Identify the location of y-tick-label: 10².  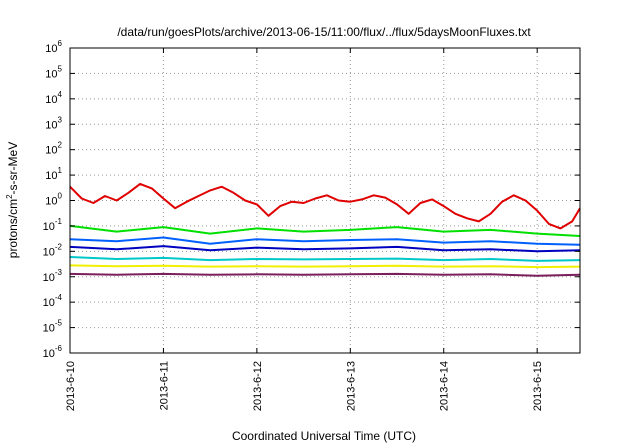
(53, 149).